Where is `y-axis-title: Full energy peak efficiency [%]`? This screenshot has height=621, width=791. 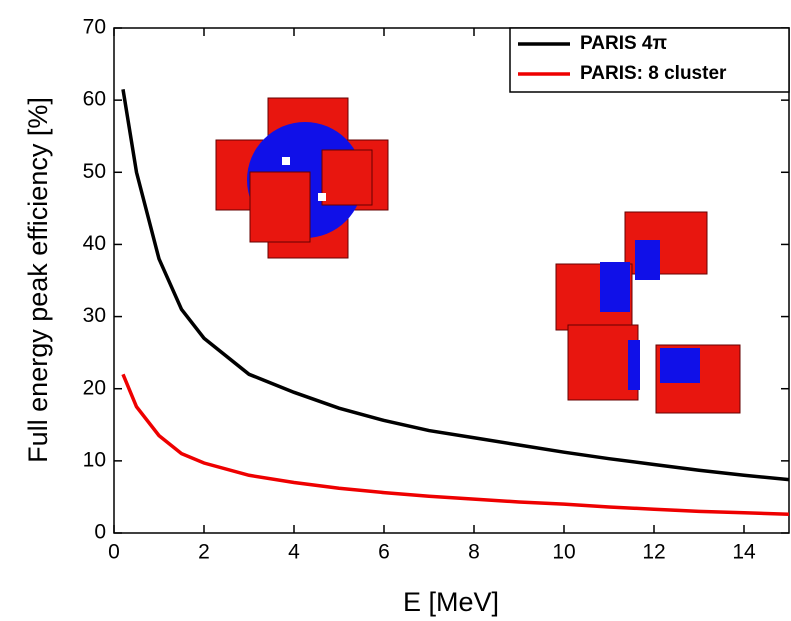
y-axis-title: Full energy peak efficiency [%] is located at coordinates (38, 280).